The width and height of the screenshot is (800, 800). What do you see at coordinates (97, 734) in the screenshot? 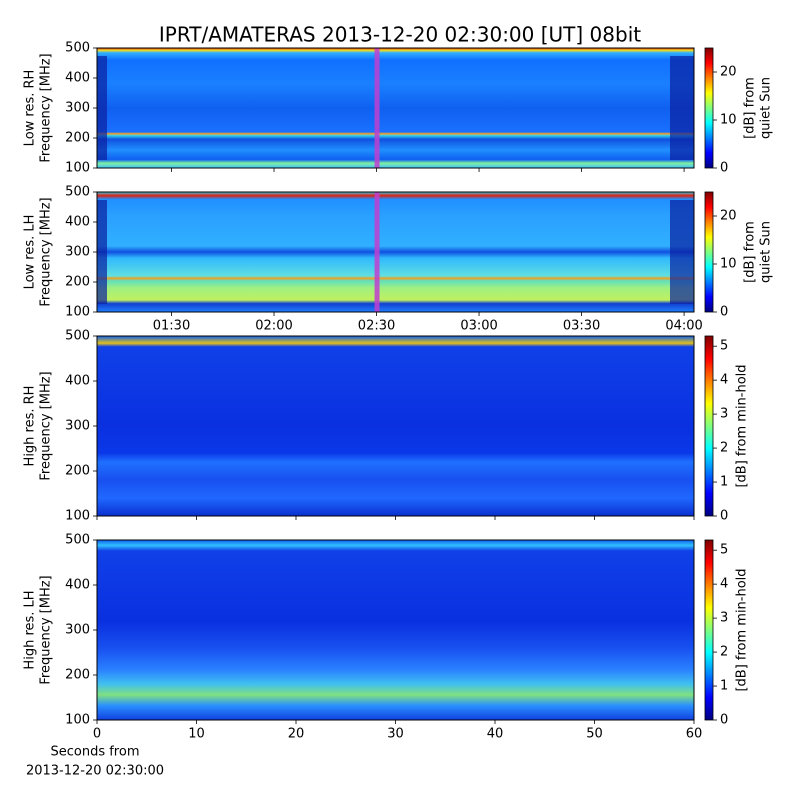
I see `x-tick-label: 0` at bounding box center [97, 734].